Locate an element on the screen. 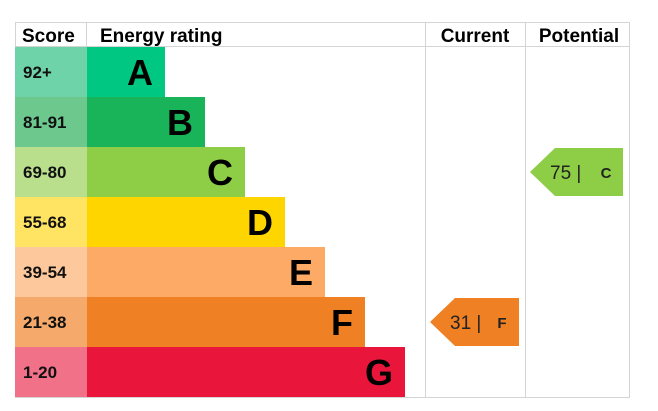 This screenshot has width=658, height=411. score-cell-f is located at coordinates (51, 322).